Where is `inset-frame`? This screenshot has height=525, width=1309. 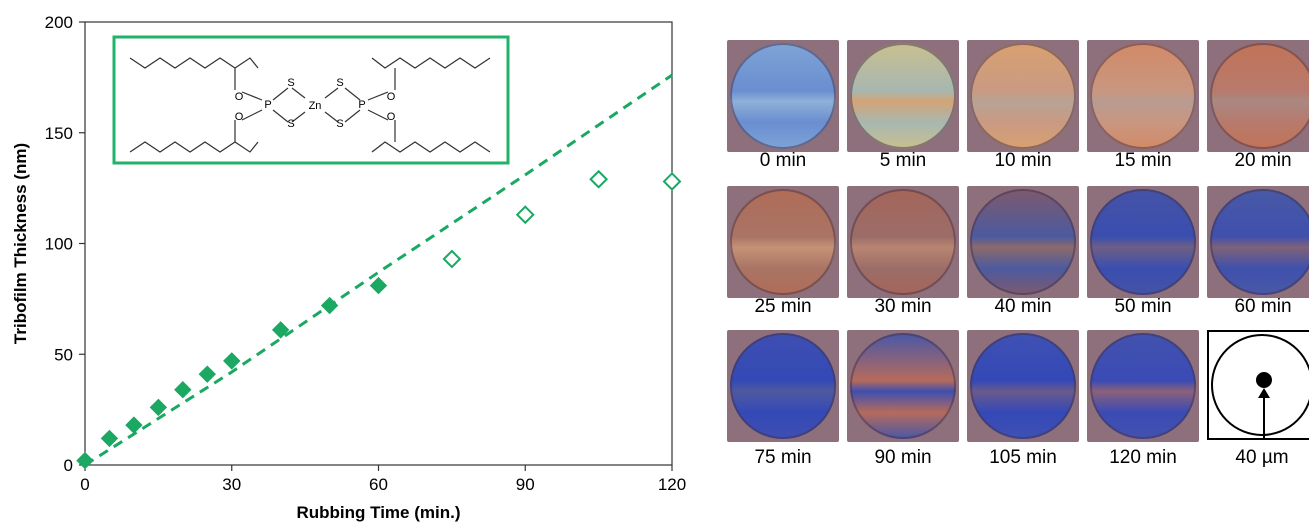
inset-frame is located at coordinates (311, 100).